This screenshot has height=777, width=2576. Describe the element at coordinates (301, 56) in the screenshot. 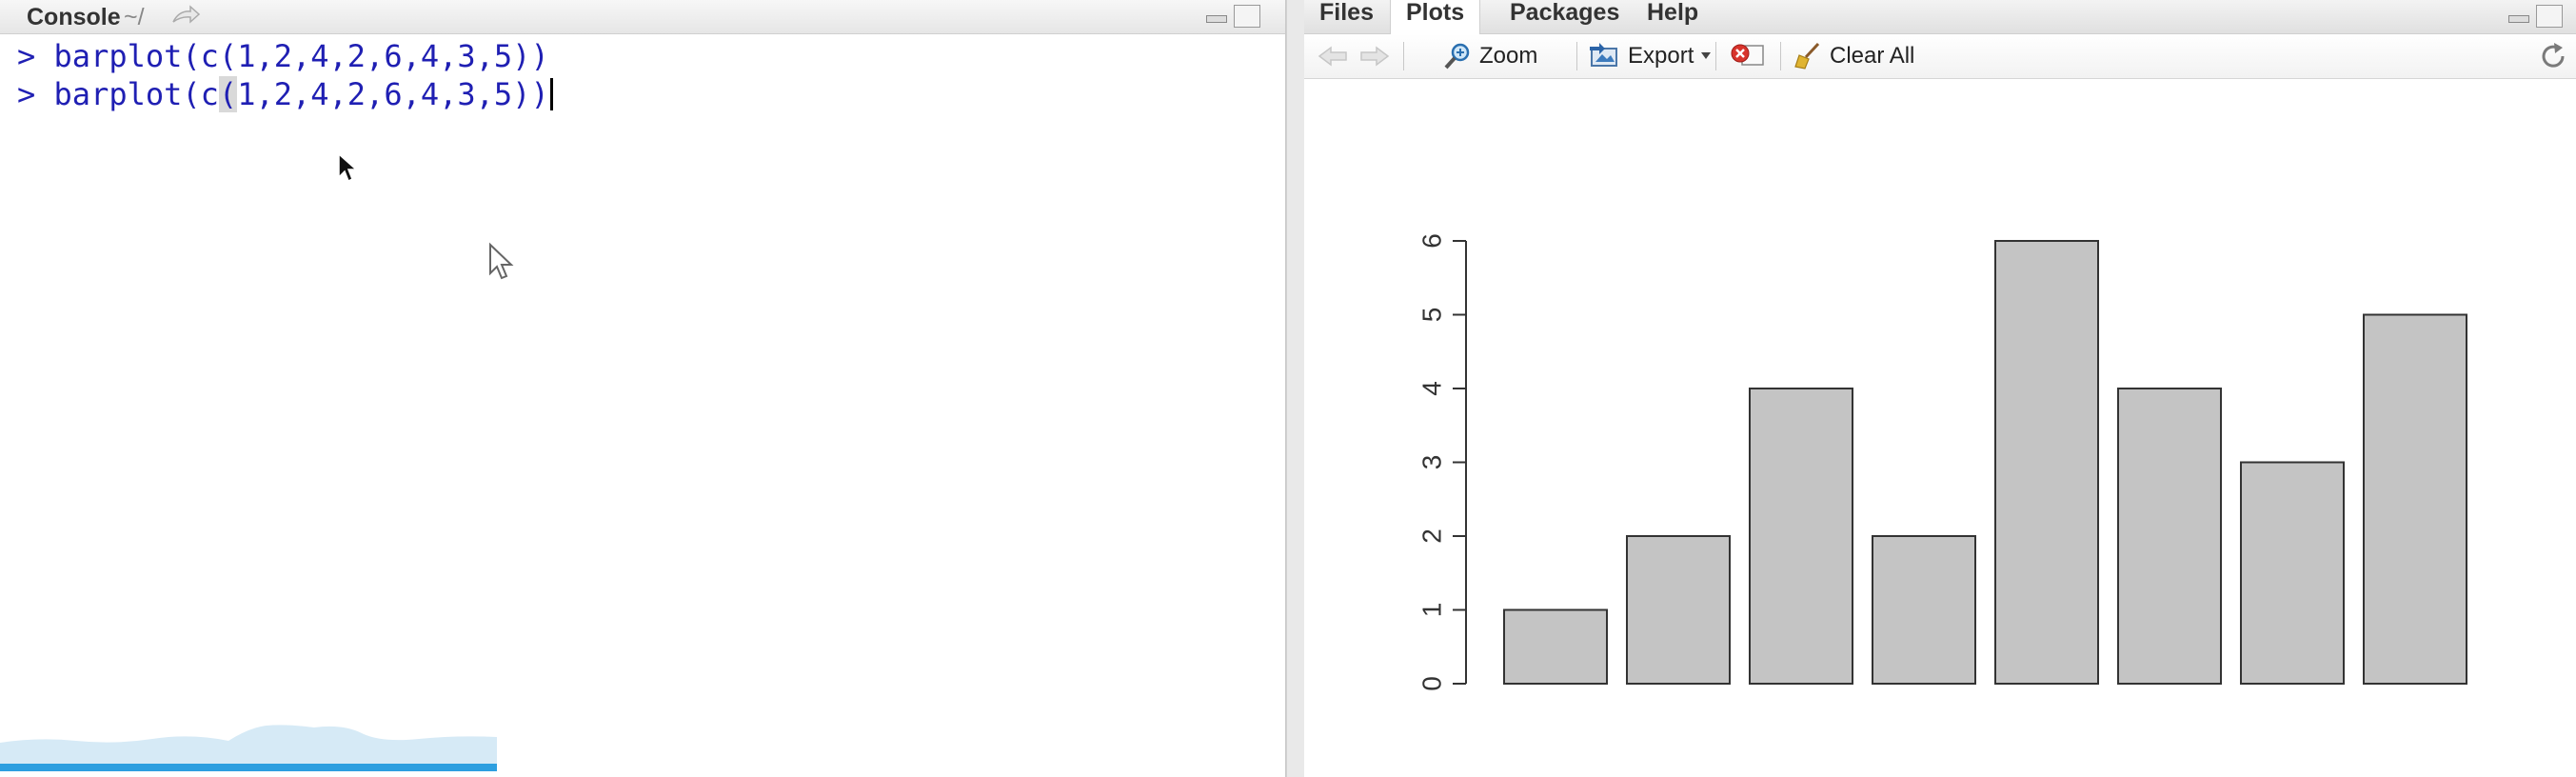

I see `console-code: barplot(c(1,2,4,2,6,4,3,5))` at that location.